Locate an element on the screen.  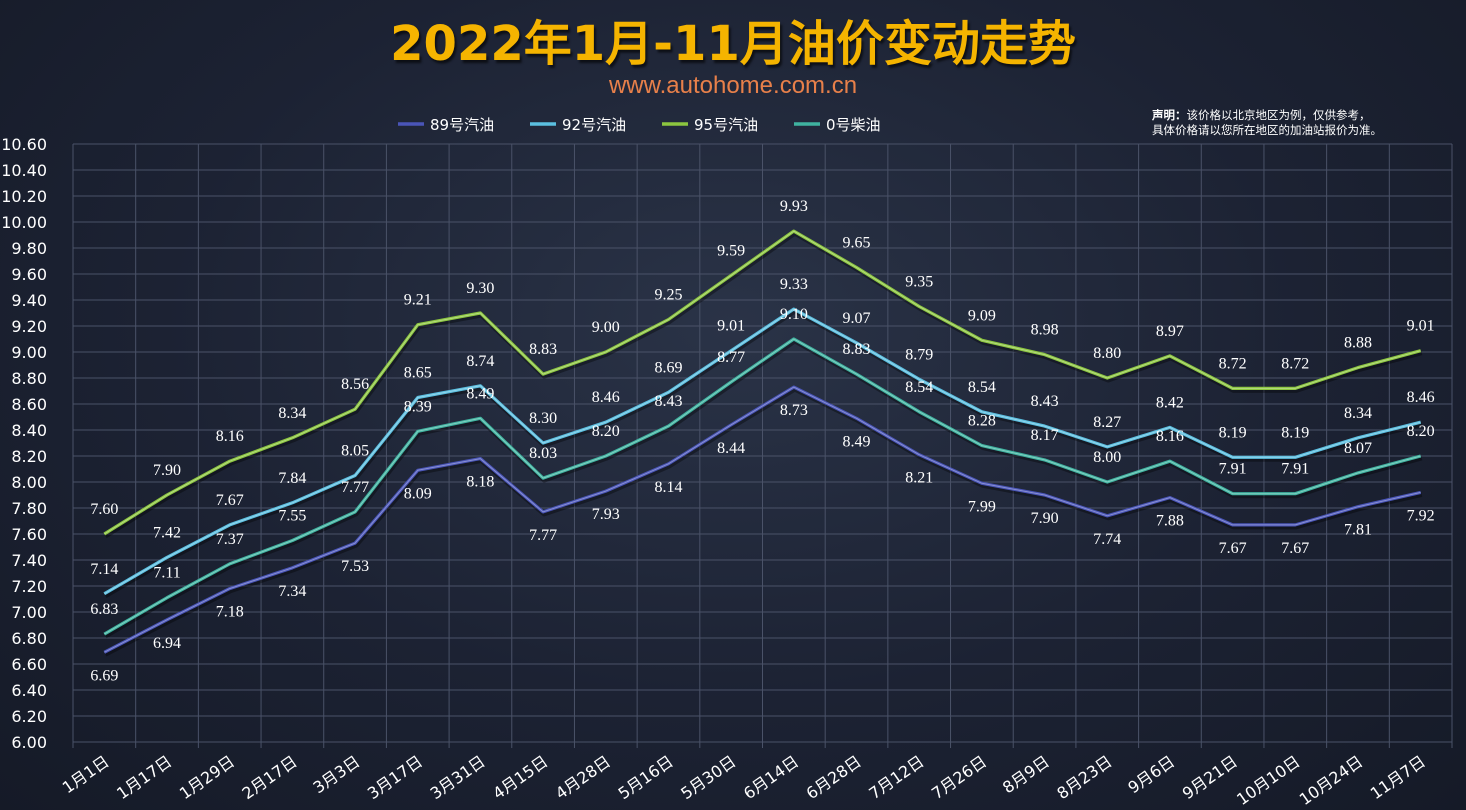
data-label: 8.88 is located at coordinates (1358, 343).